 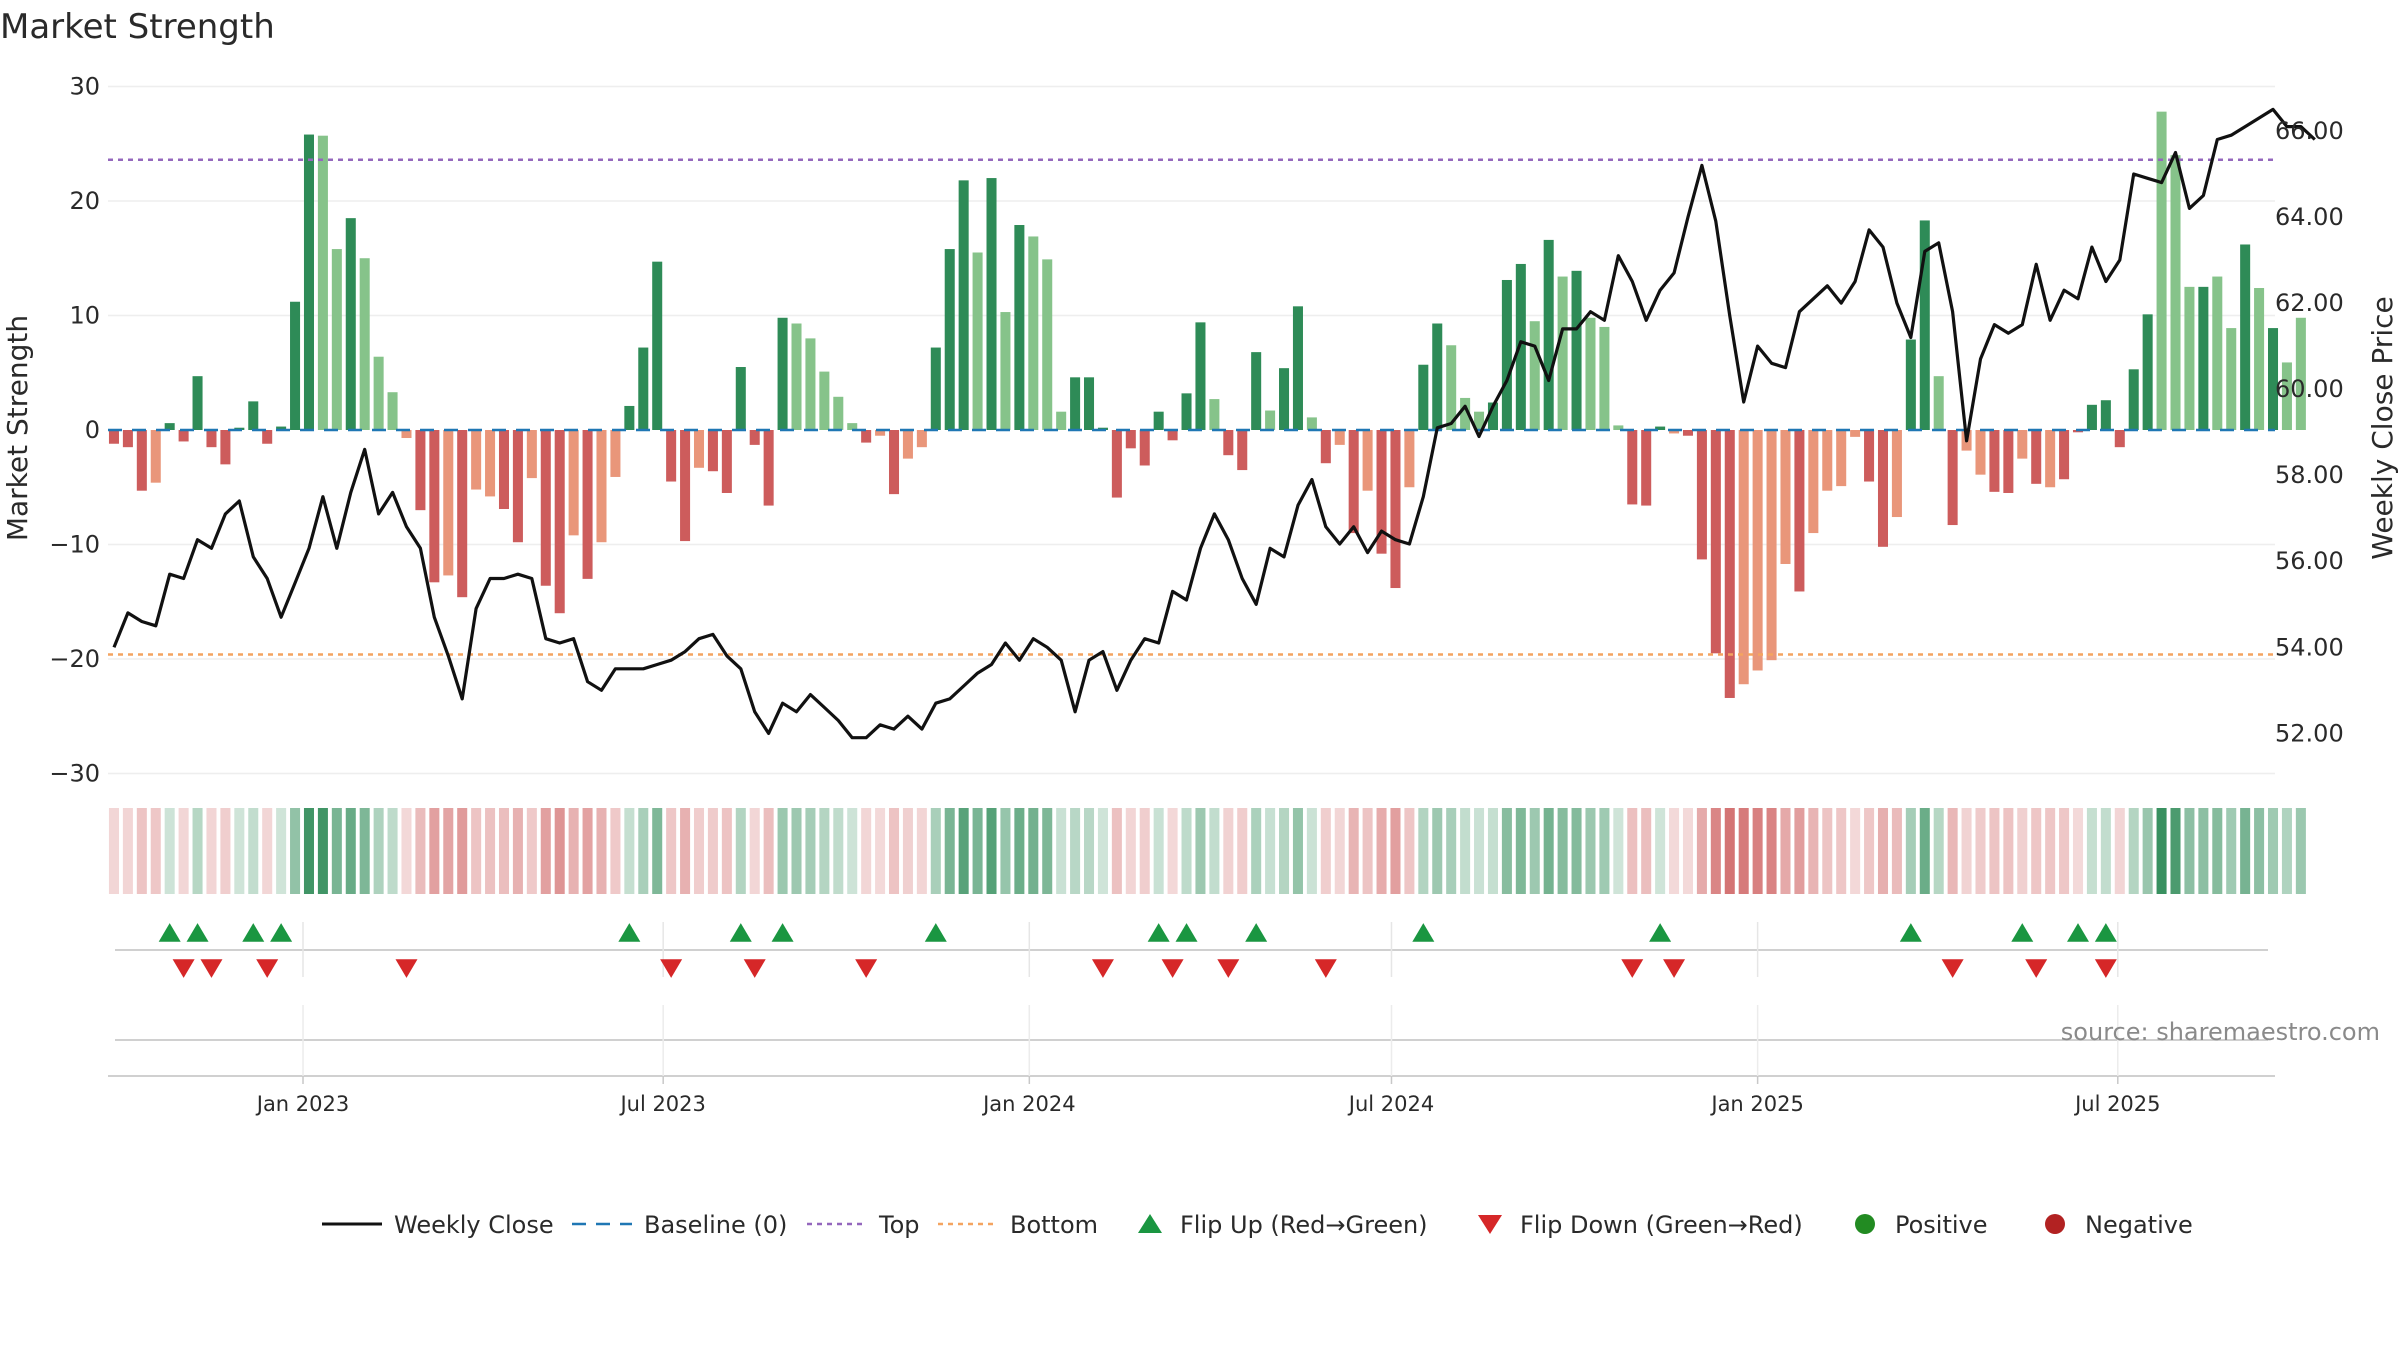 I want to click on date-tick-label: Jan 2025, so click(x=1756, y=1104).